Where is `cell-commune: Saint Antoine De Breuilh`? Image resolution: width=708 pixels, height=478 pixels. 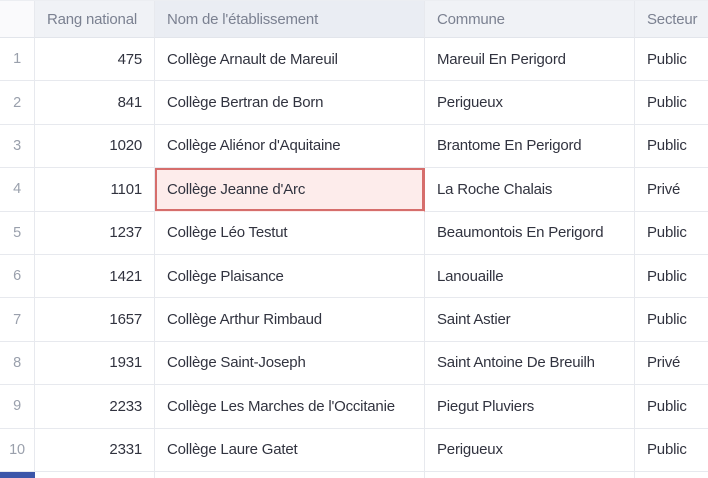
cell-commune: Saint Antoine De Breuilh is located at coordinates (530, 363).